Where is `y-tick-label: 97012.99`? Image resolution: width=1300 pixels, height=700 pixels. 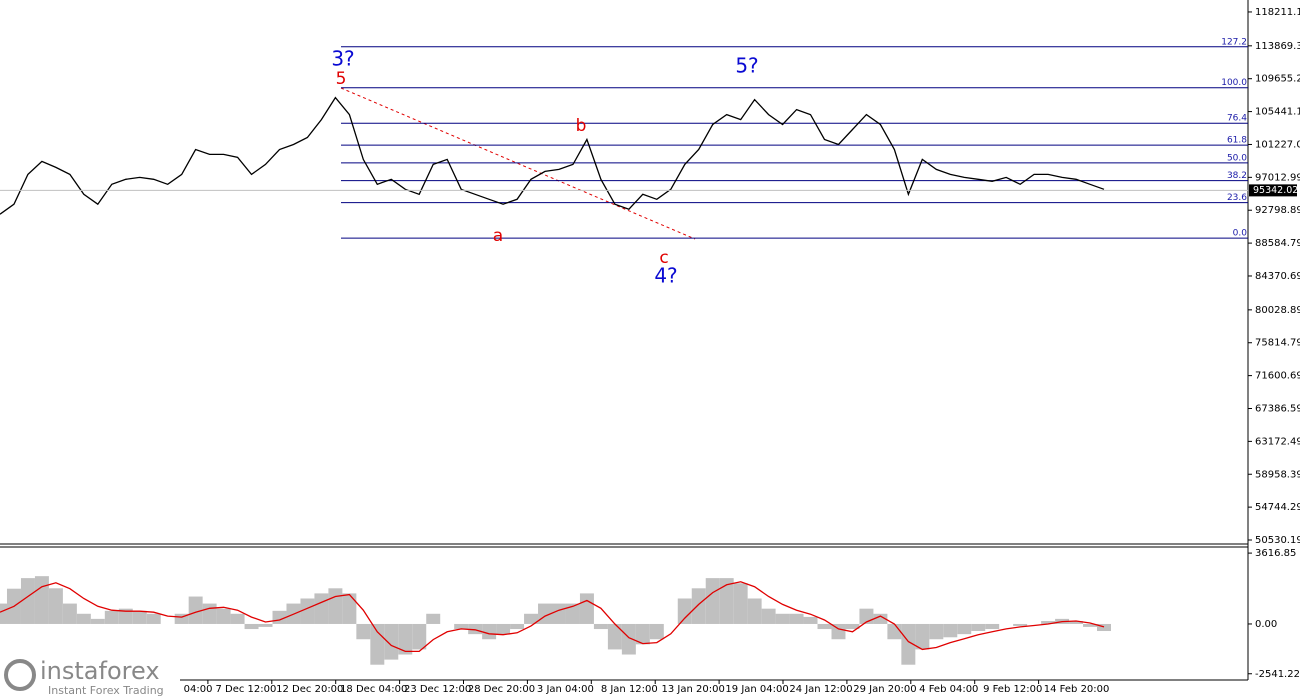
y-tick-label: 97012.99 is located at coordinates (1277, 177).